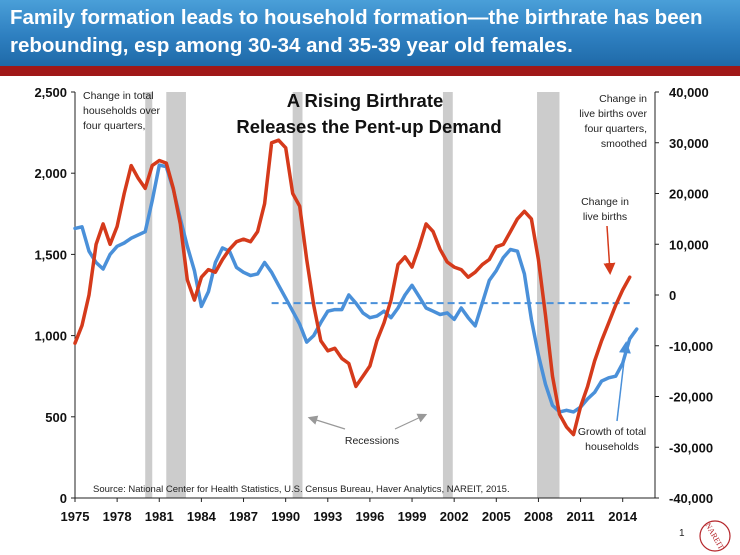  What do you see at coordinates (56, 417) in the screenshot?
I see `left-tick-label: 500` at bounding box center [56, 417].